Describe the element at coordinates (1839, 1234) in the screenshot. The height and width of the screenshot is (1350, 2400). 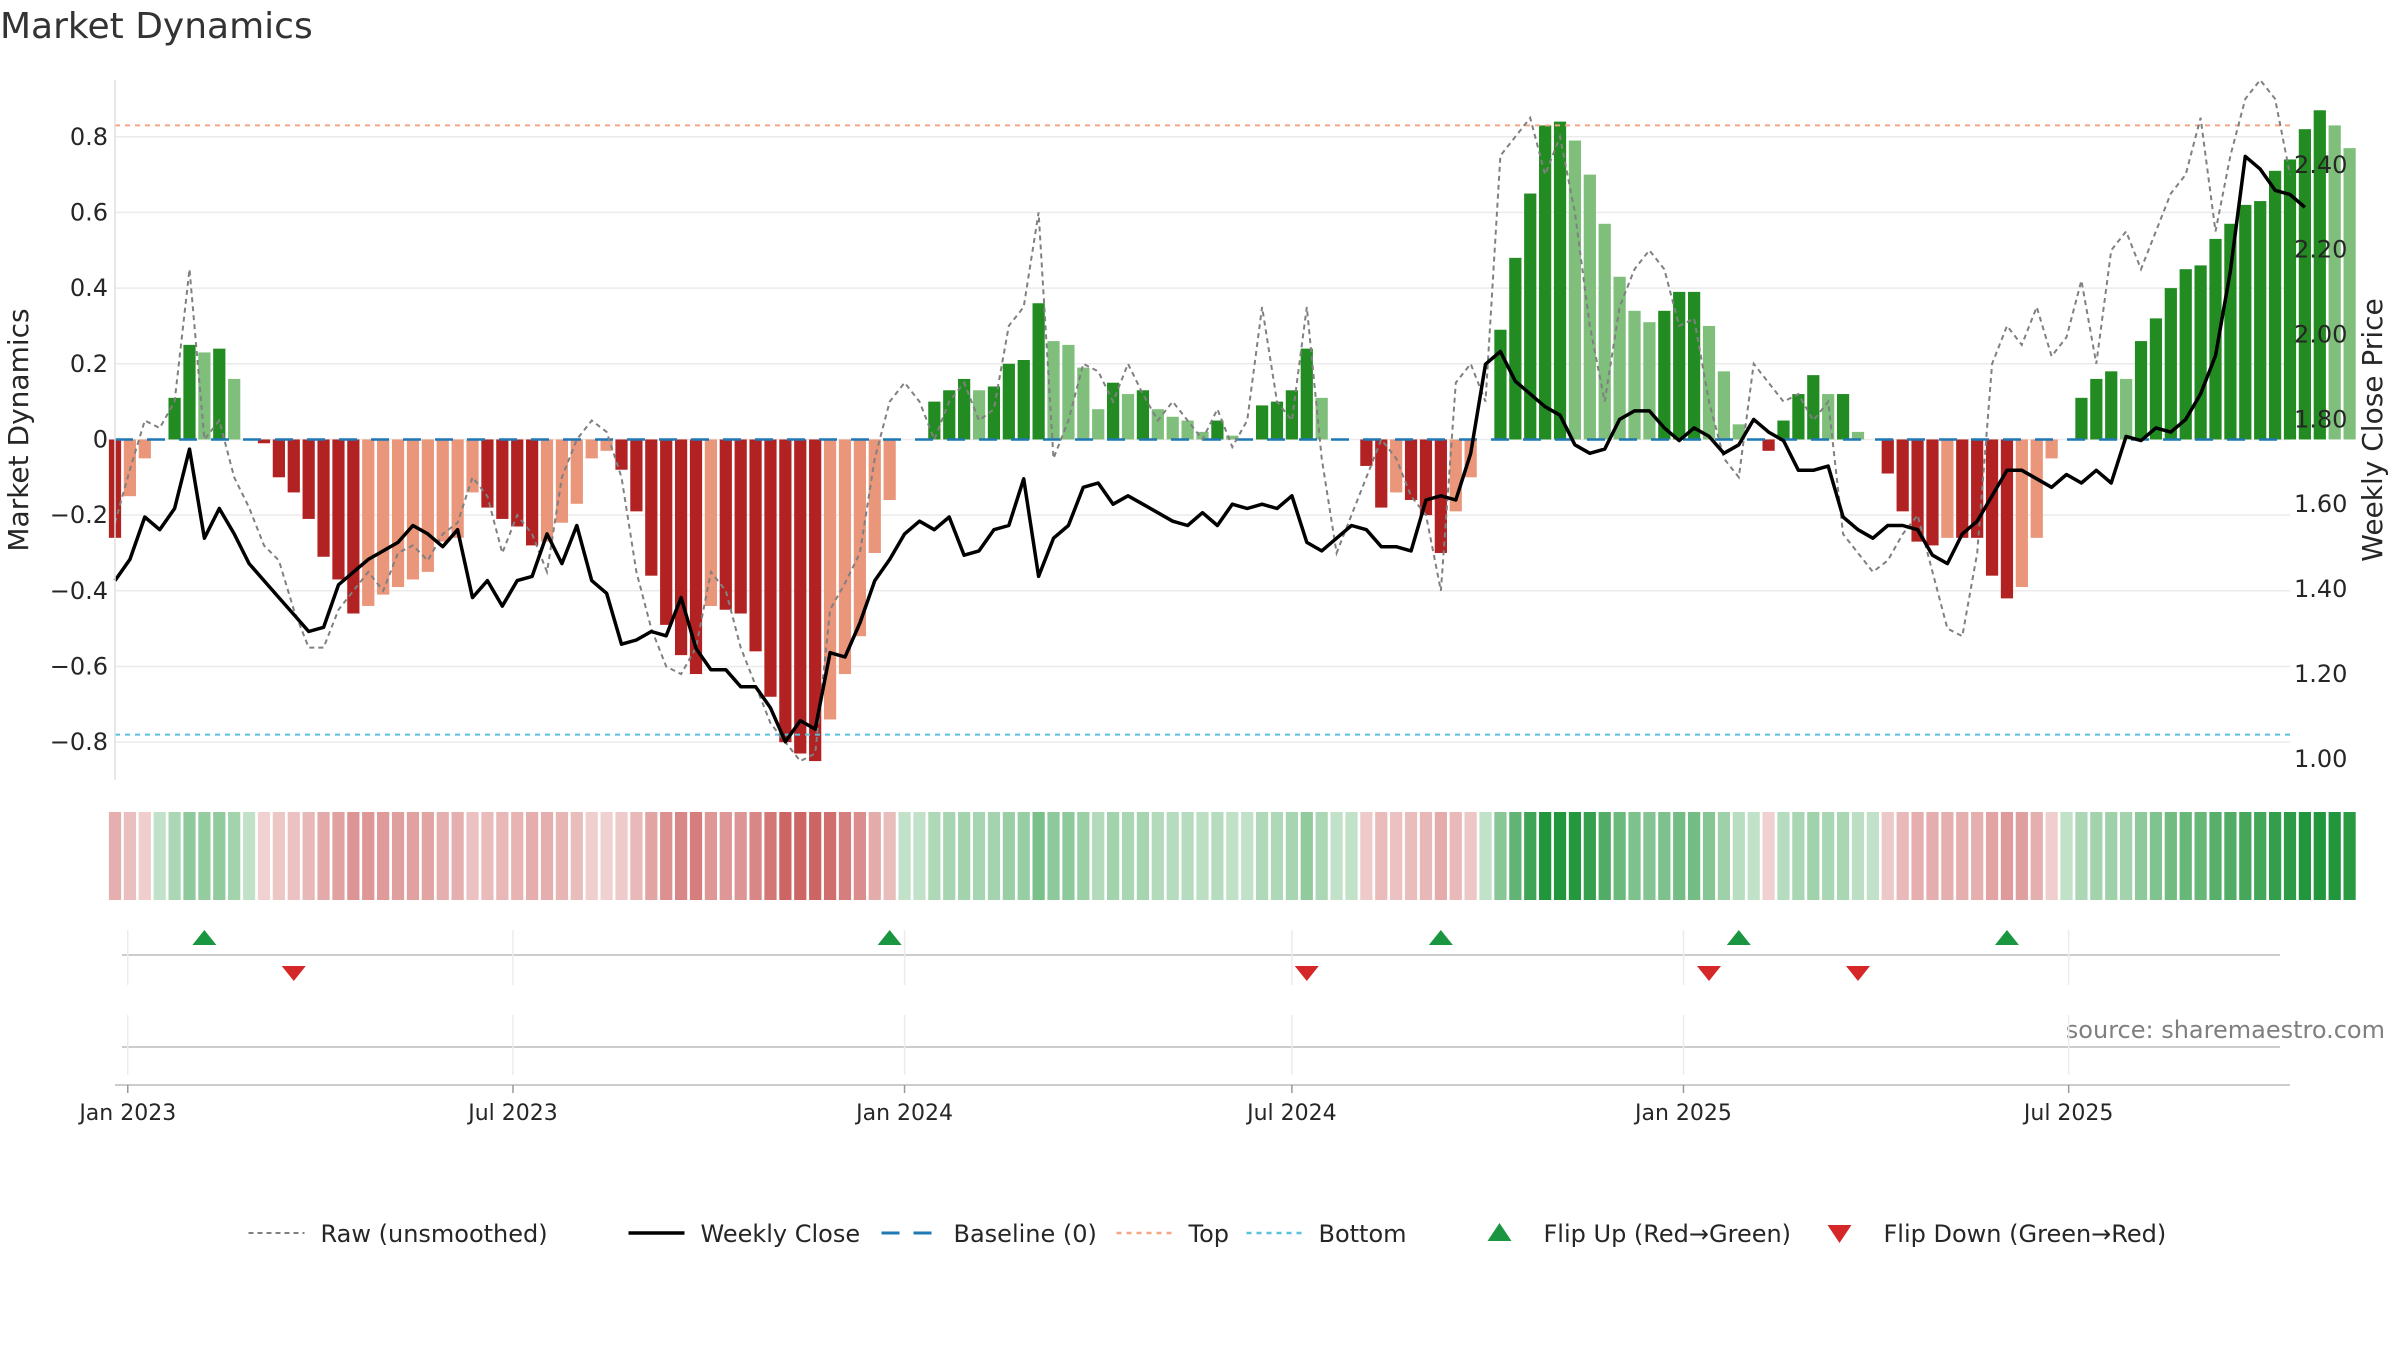
I see `legend-swatch` at that location.